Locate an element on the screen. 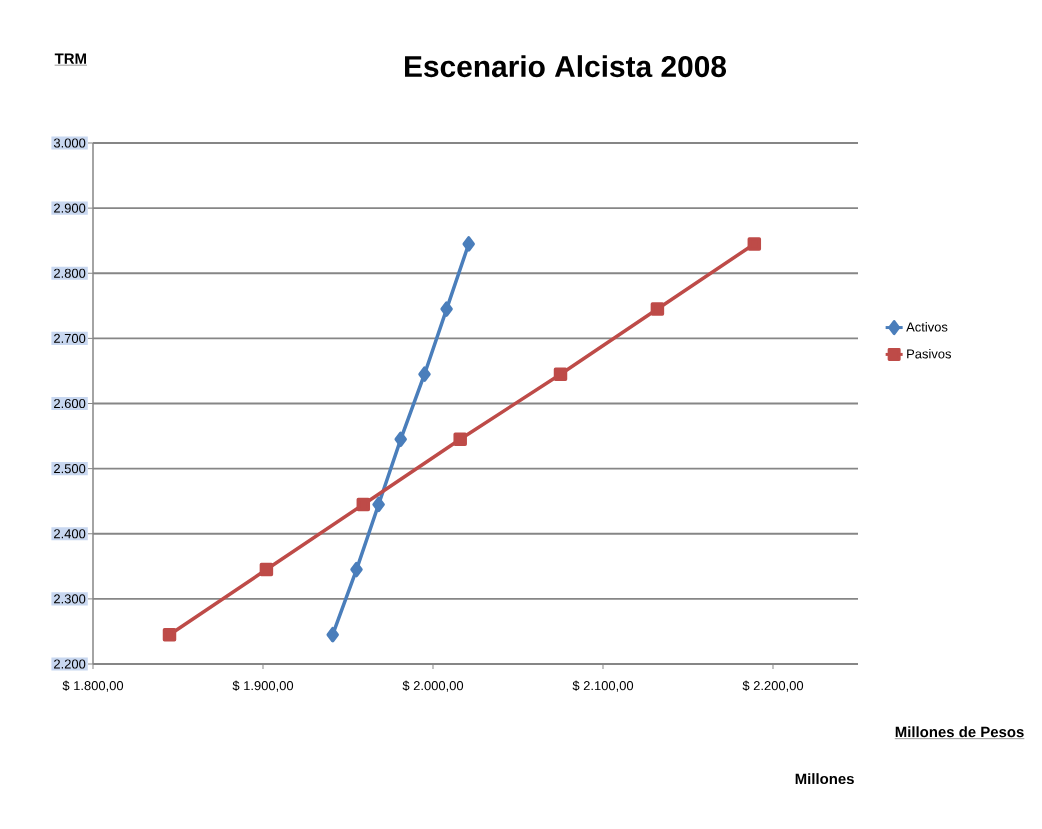  y-tick-label: 2.600 is located at coordinates (70, 403).